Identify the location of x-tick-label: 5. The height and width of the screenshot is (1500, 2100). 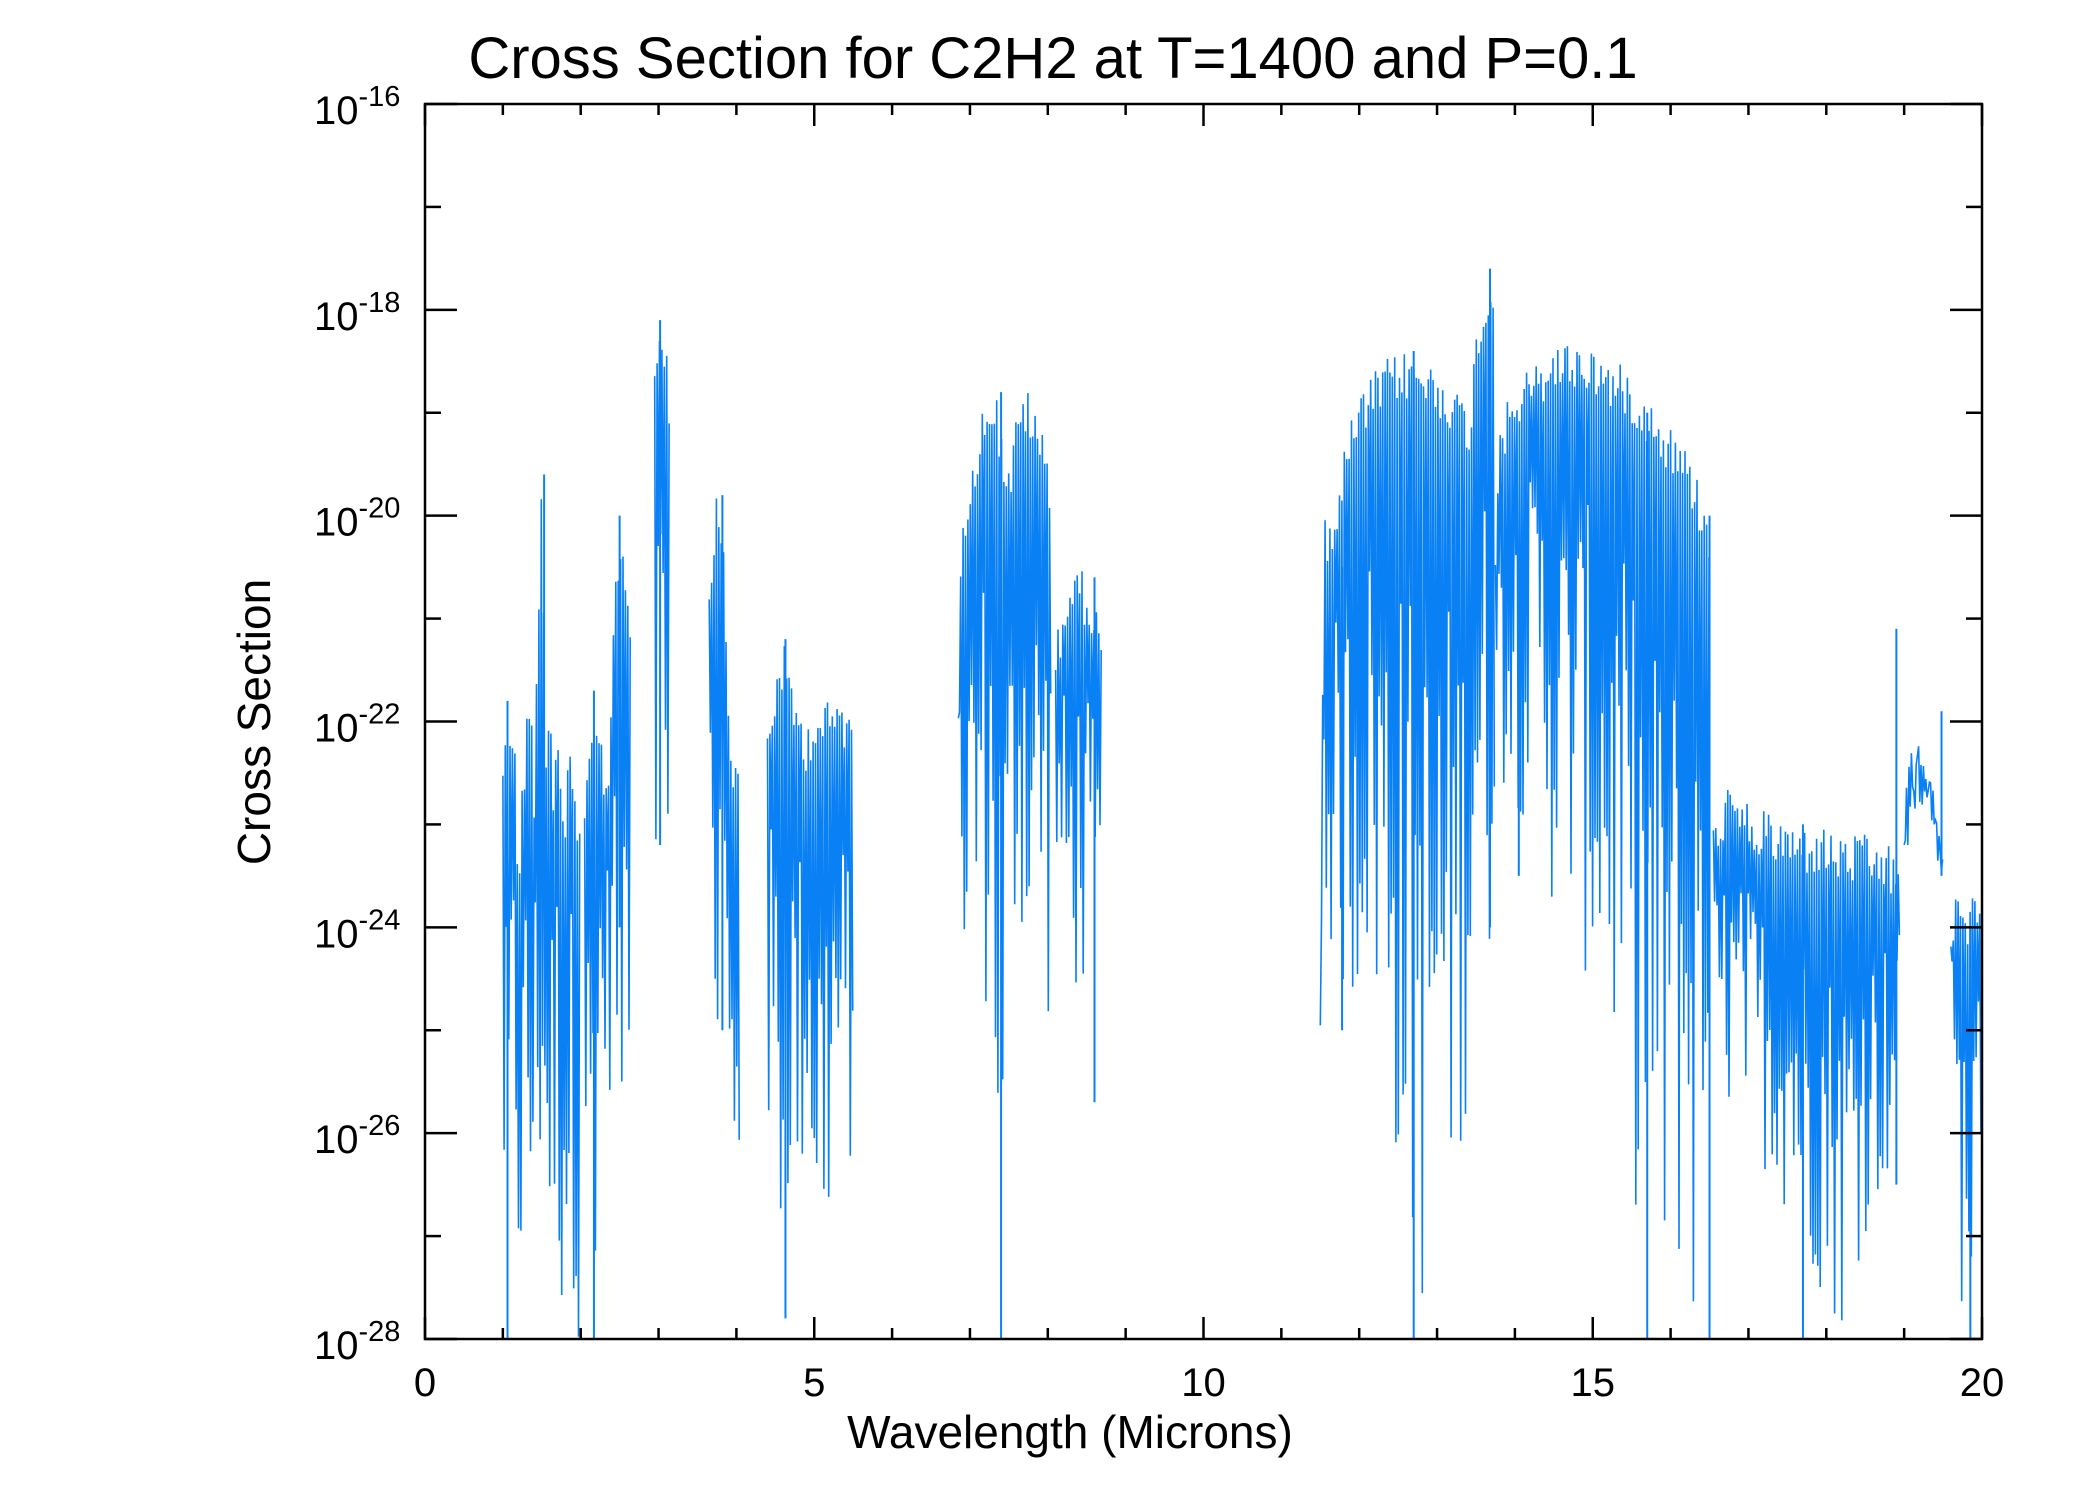
(814, 1383).